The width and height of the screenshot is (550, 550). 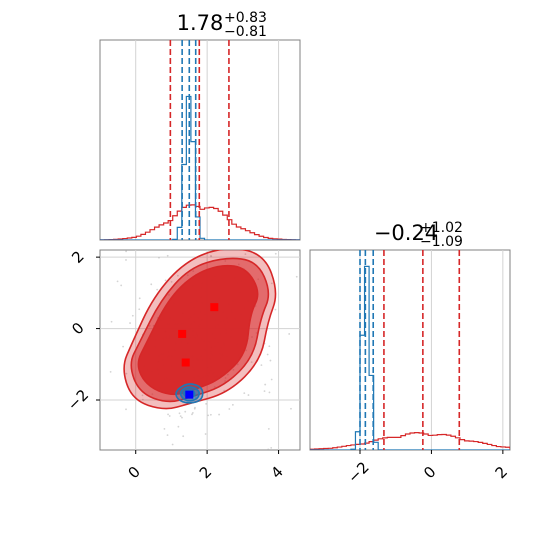 I want to click on joint-x-tick-label: 2, so click(x=205, y=472).